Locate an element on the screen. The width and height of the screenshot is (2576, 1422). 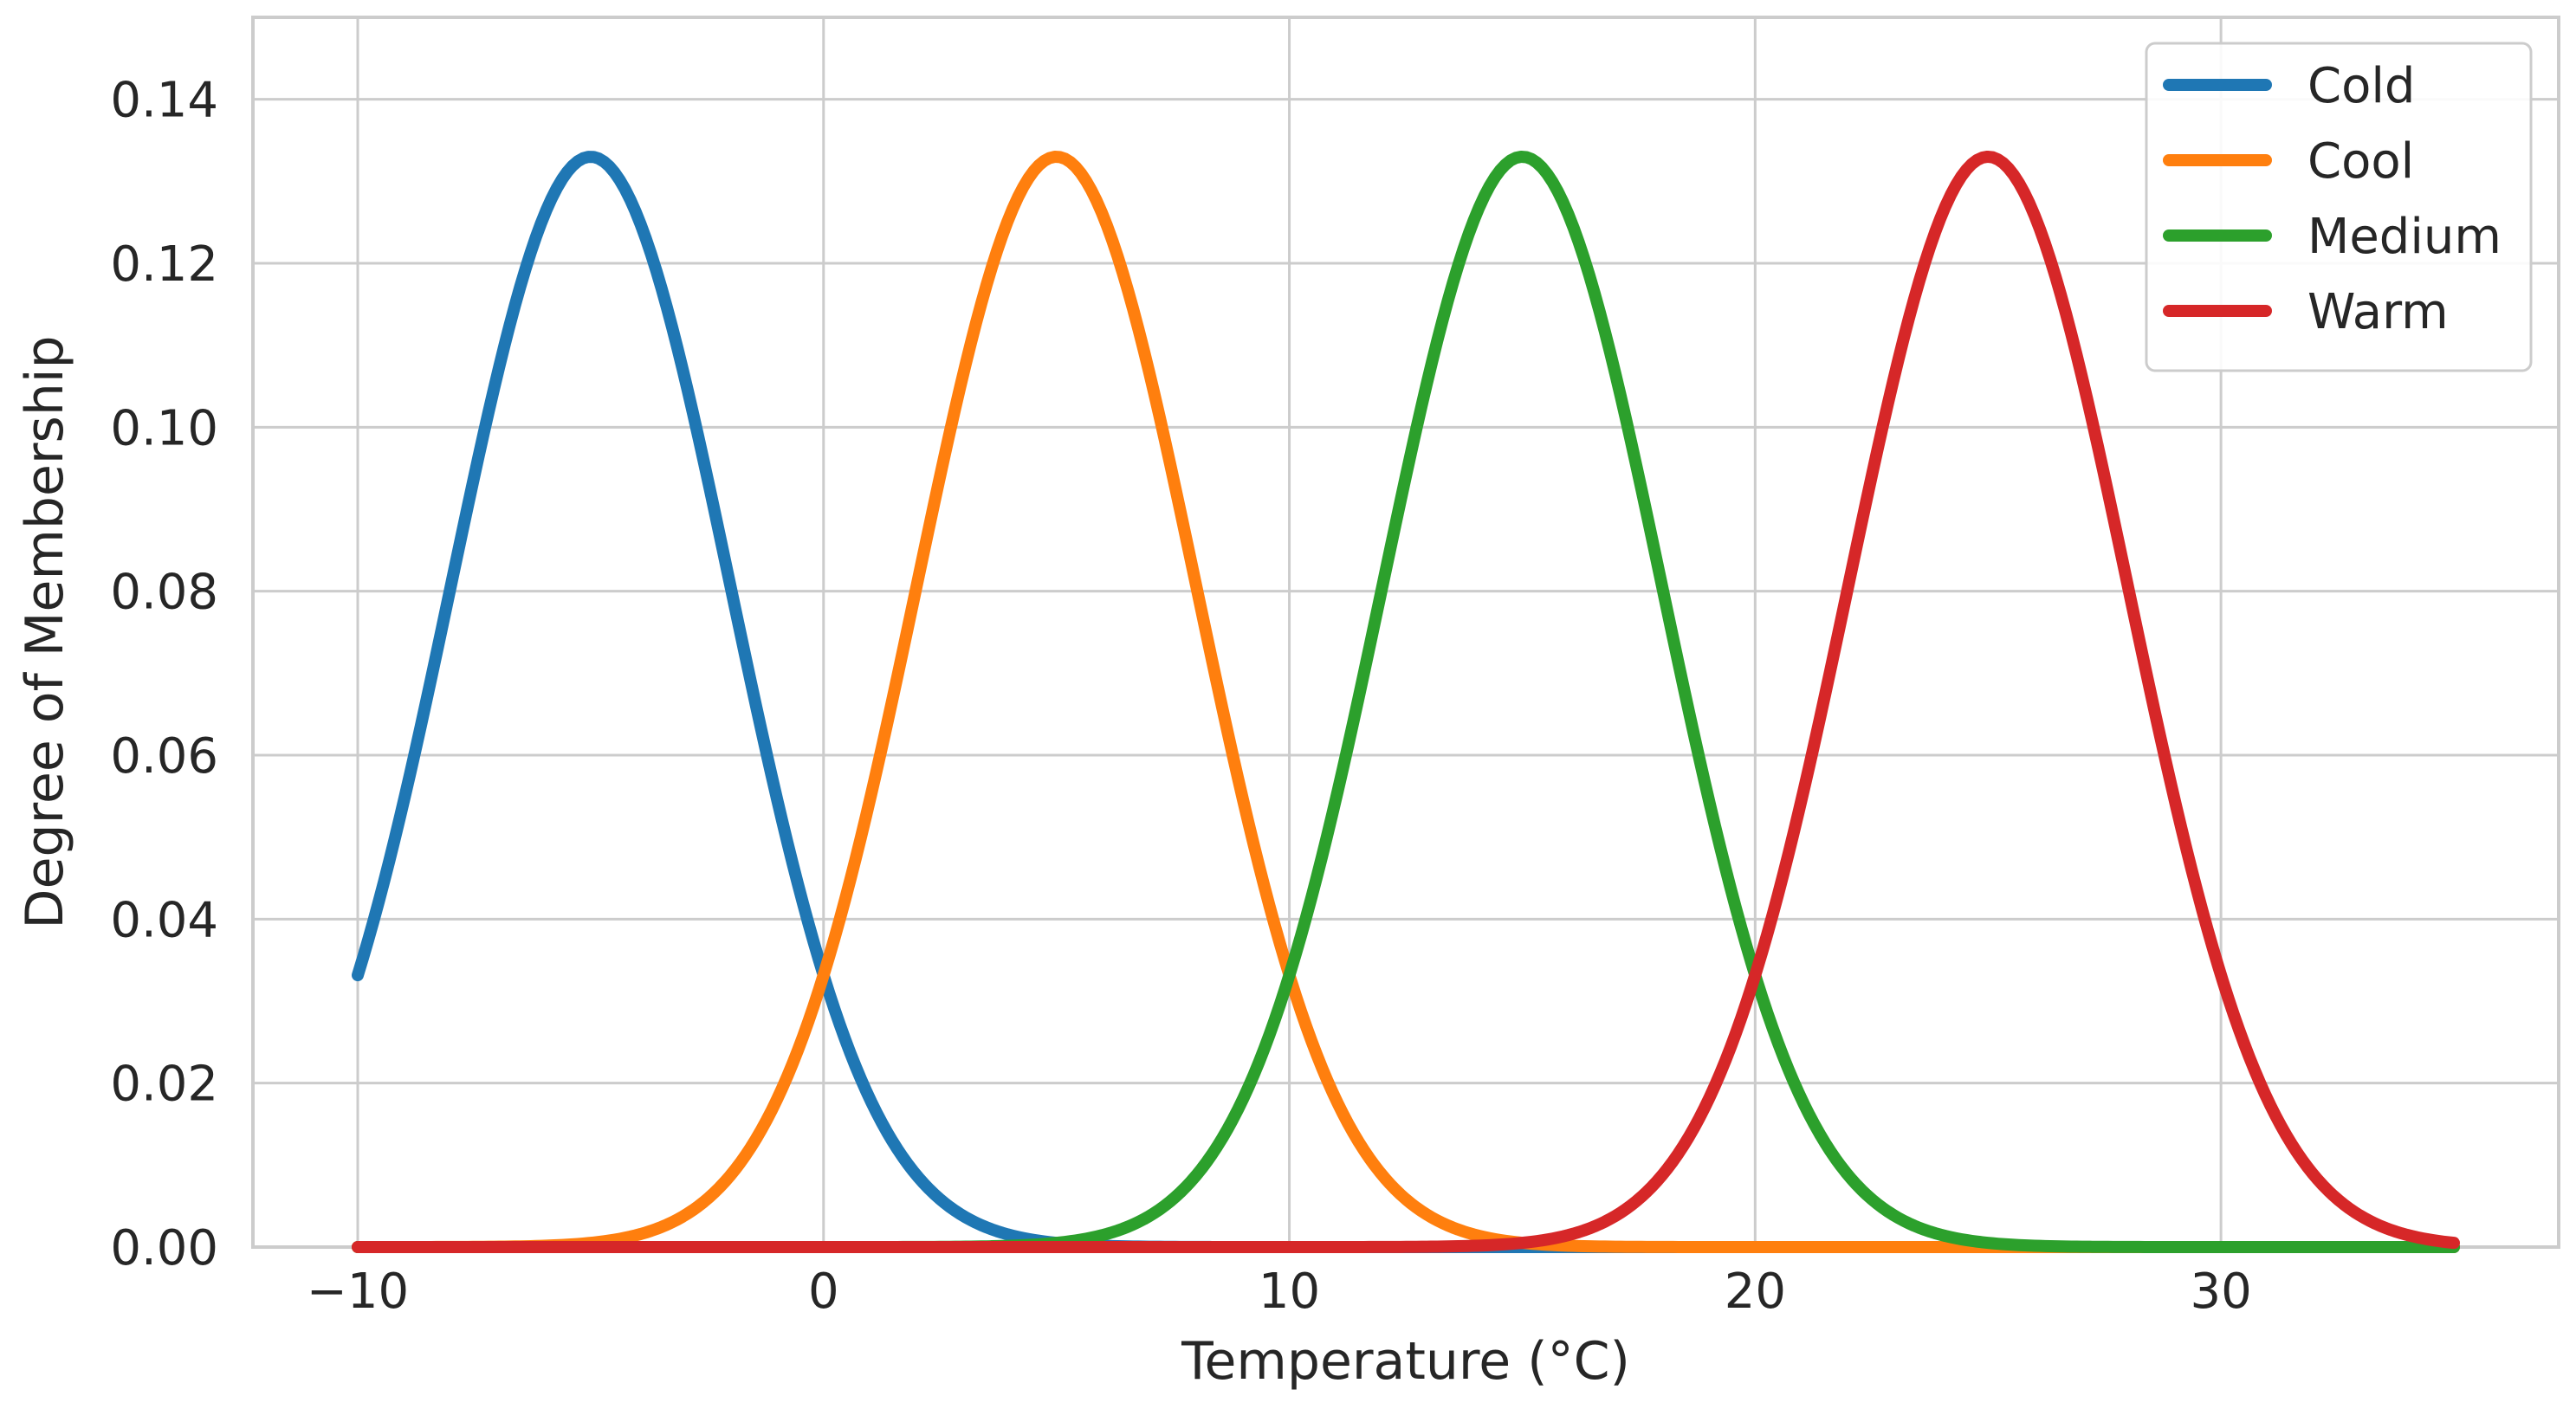
x-tick-label: −10 is located at coordinates (358, 1292).